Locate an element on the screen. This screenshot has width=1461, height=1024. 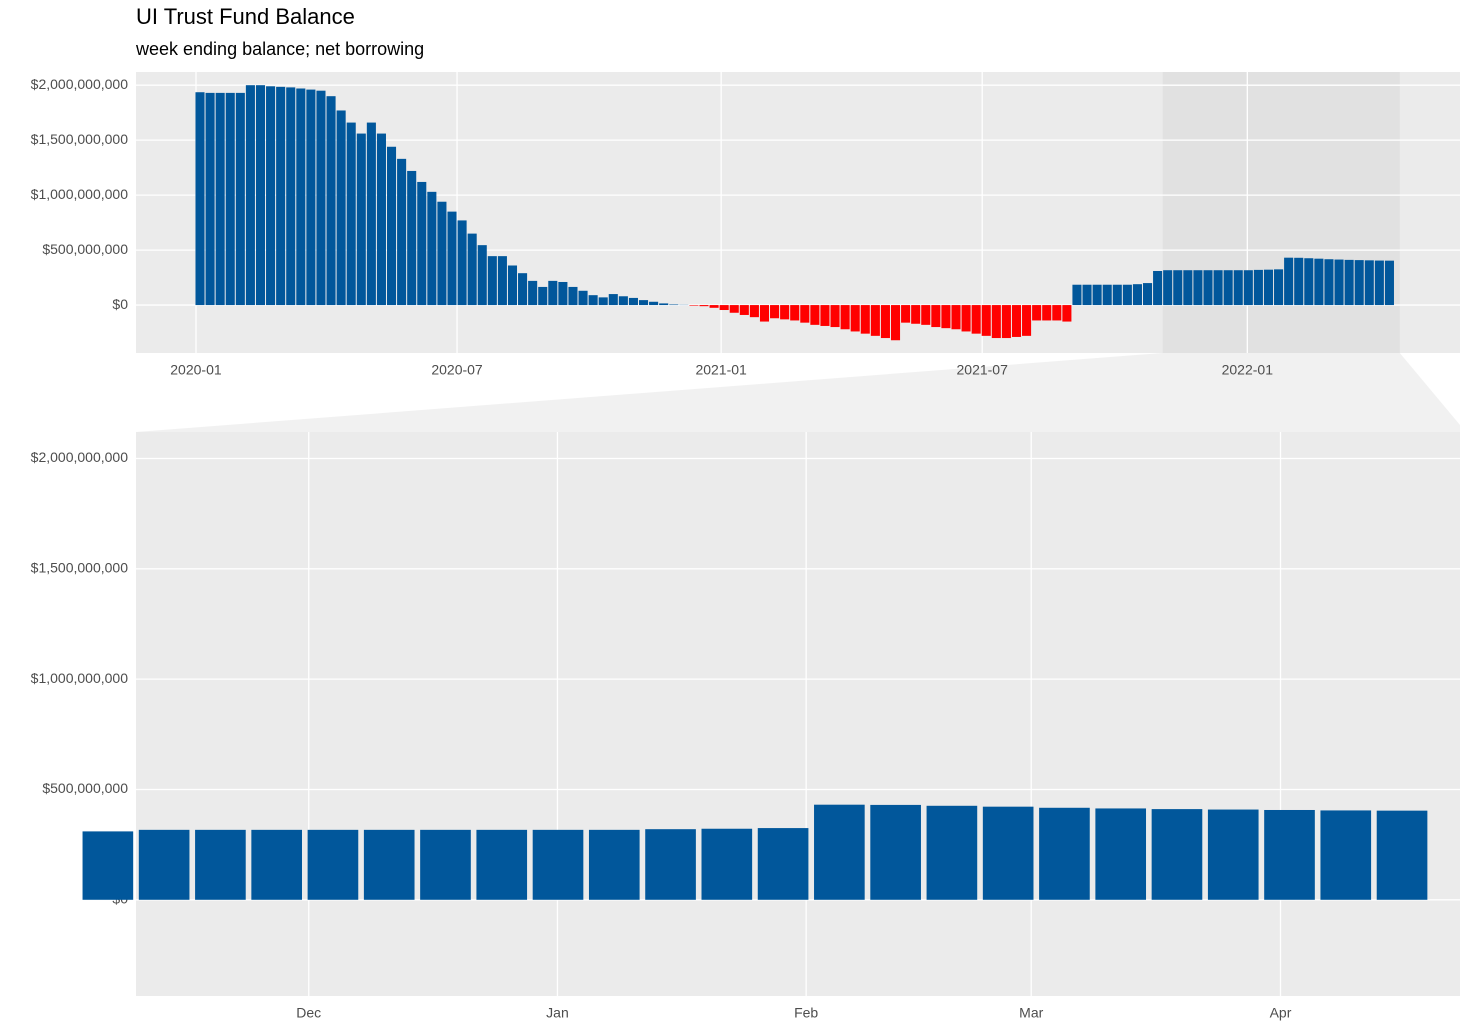
x-tick-label: 2021-01 is located at coordinates (721, 370).